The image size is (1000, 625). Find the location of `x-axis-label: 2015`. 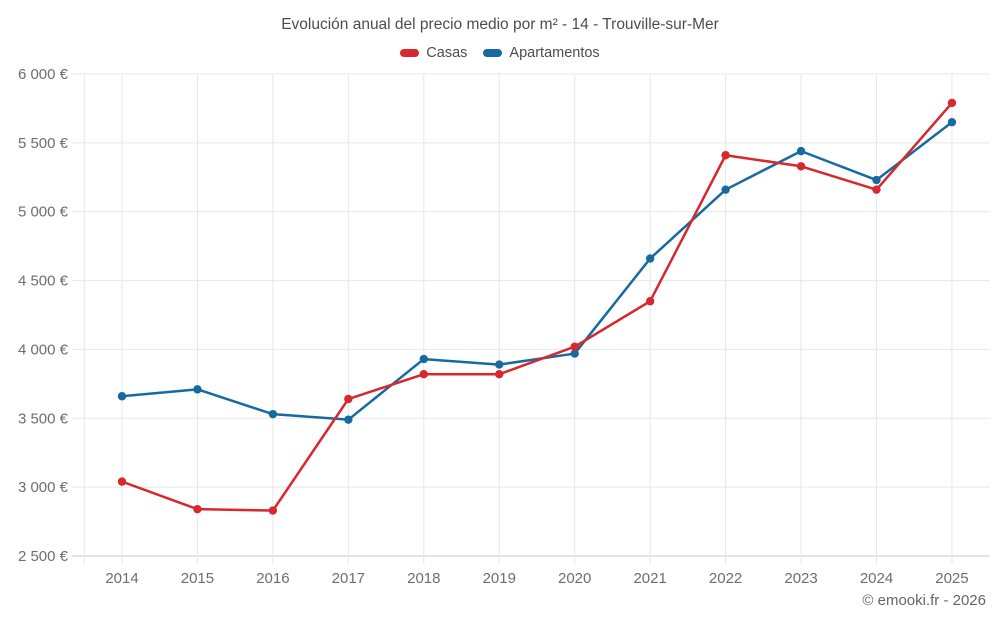

x-axis-label: 2015 is located at coordinates (197, 578).